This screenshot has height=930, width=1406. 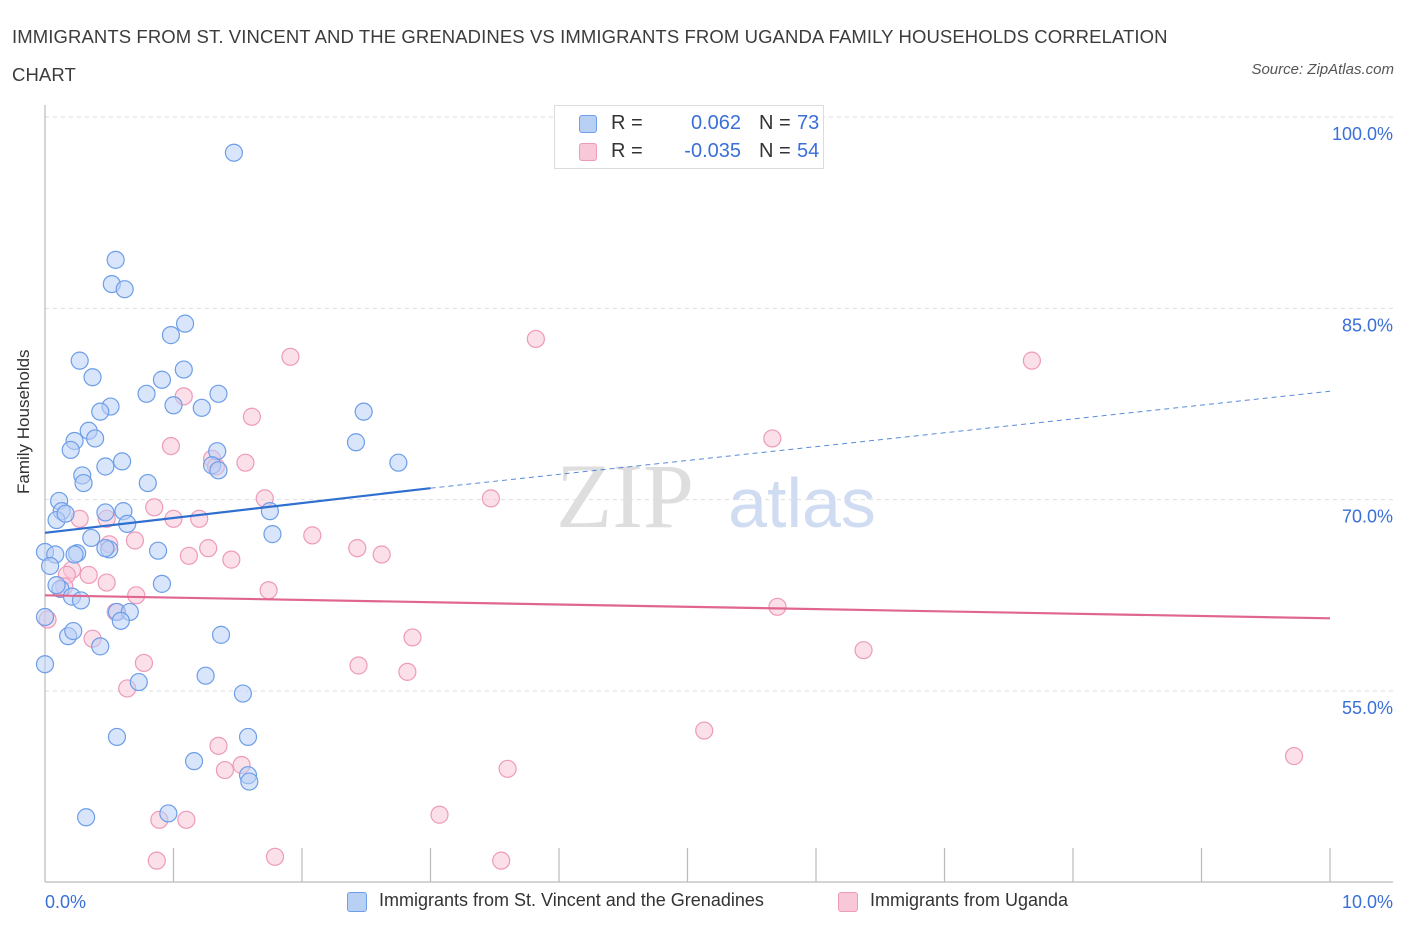 I want to click on legend-swatch-blue, so click(x=588, y=124).